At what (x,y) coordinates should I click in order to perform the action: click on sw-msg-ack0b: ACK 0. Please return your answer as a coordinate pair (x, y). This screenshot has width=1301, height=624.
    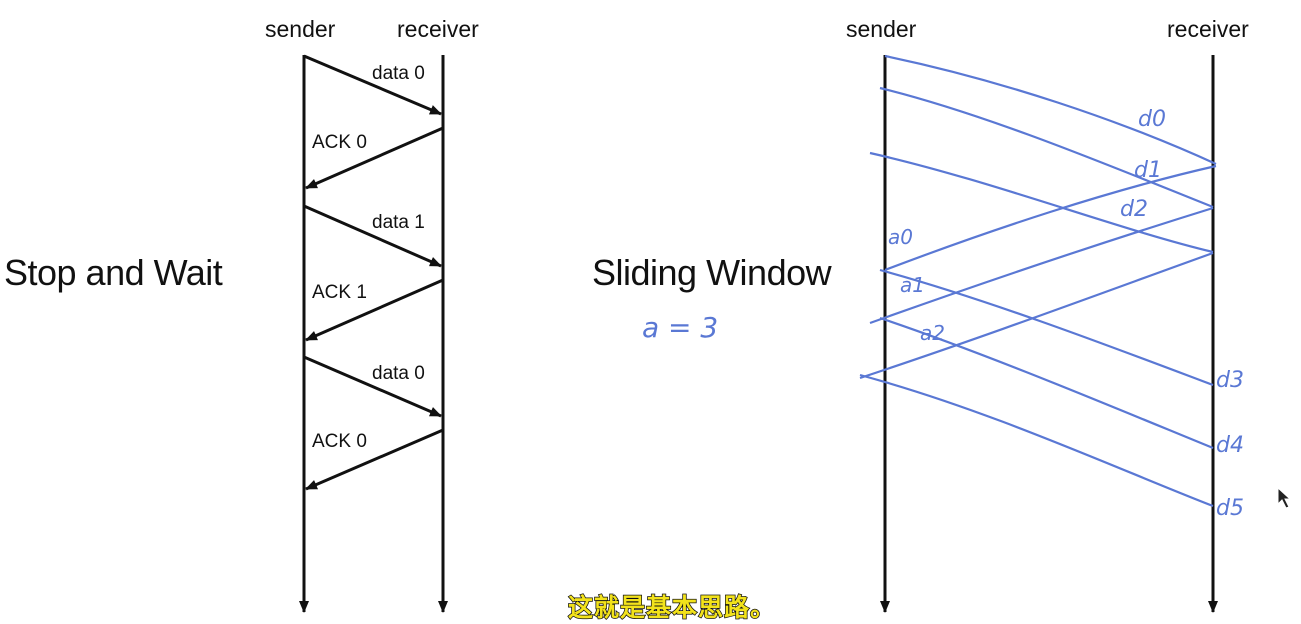
    Looking at the image, I should click on (339, 441).